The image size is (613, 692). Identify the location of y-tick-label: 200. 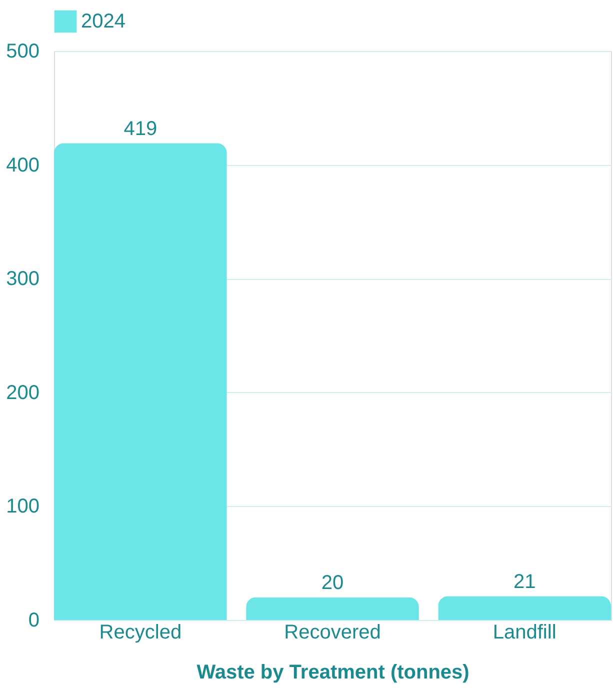
(23, 393).